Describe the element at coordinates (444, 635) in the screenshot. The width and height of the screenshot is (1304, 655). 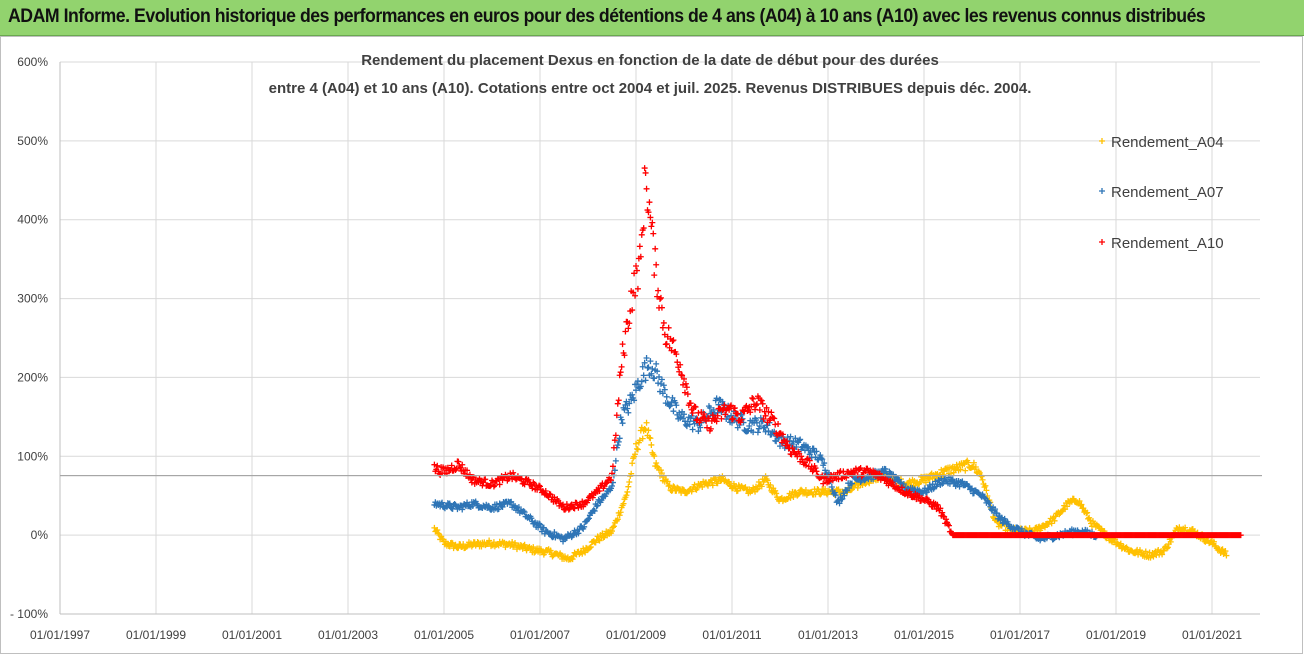
I see `x-tick-label: 01/01/2005` at that location.